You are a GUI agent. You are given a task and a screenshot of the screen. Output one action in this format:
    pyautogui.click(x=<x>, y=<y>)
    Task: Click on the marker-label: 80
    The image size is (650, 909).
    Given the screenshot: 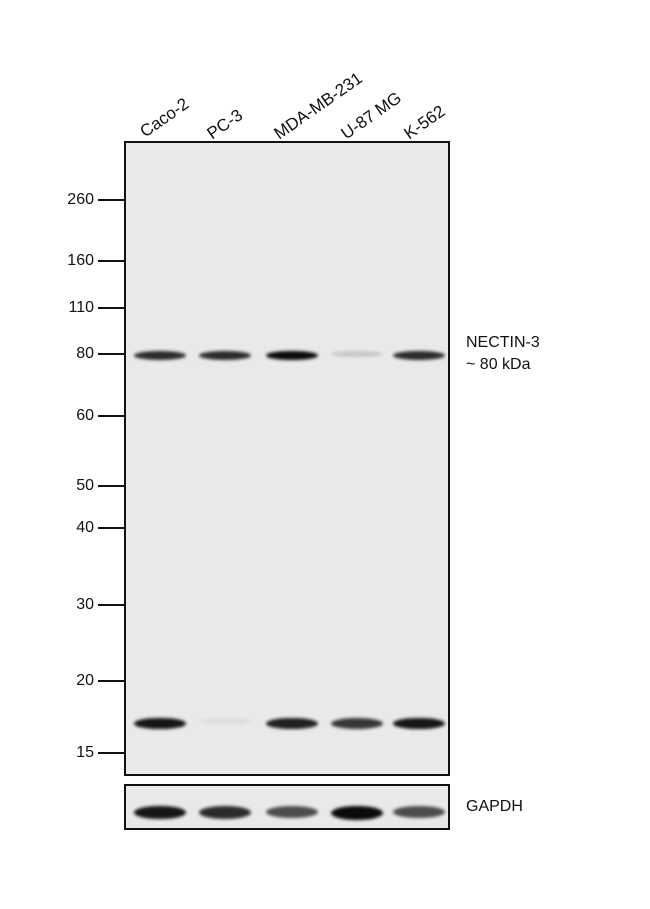 What is the action you would take?
    pyautogui.click(x=85, y=353)
    